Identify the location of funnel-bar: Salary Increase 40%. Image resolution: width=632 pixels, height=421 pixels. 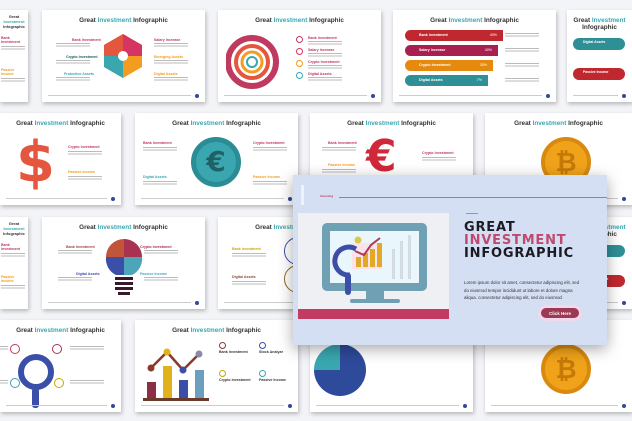
(451, 50).